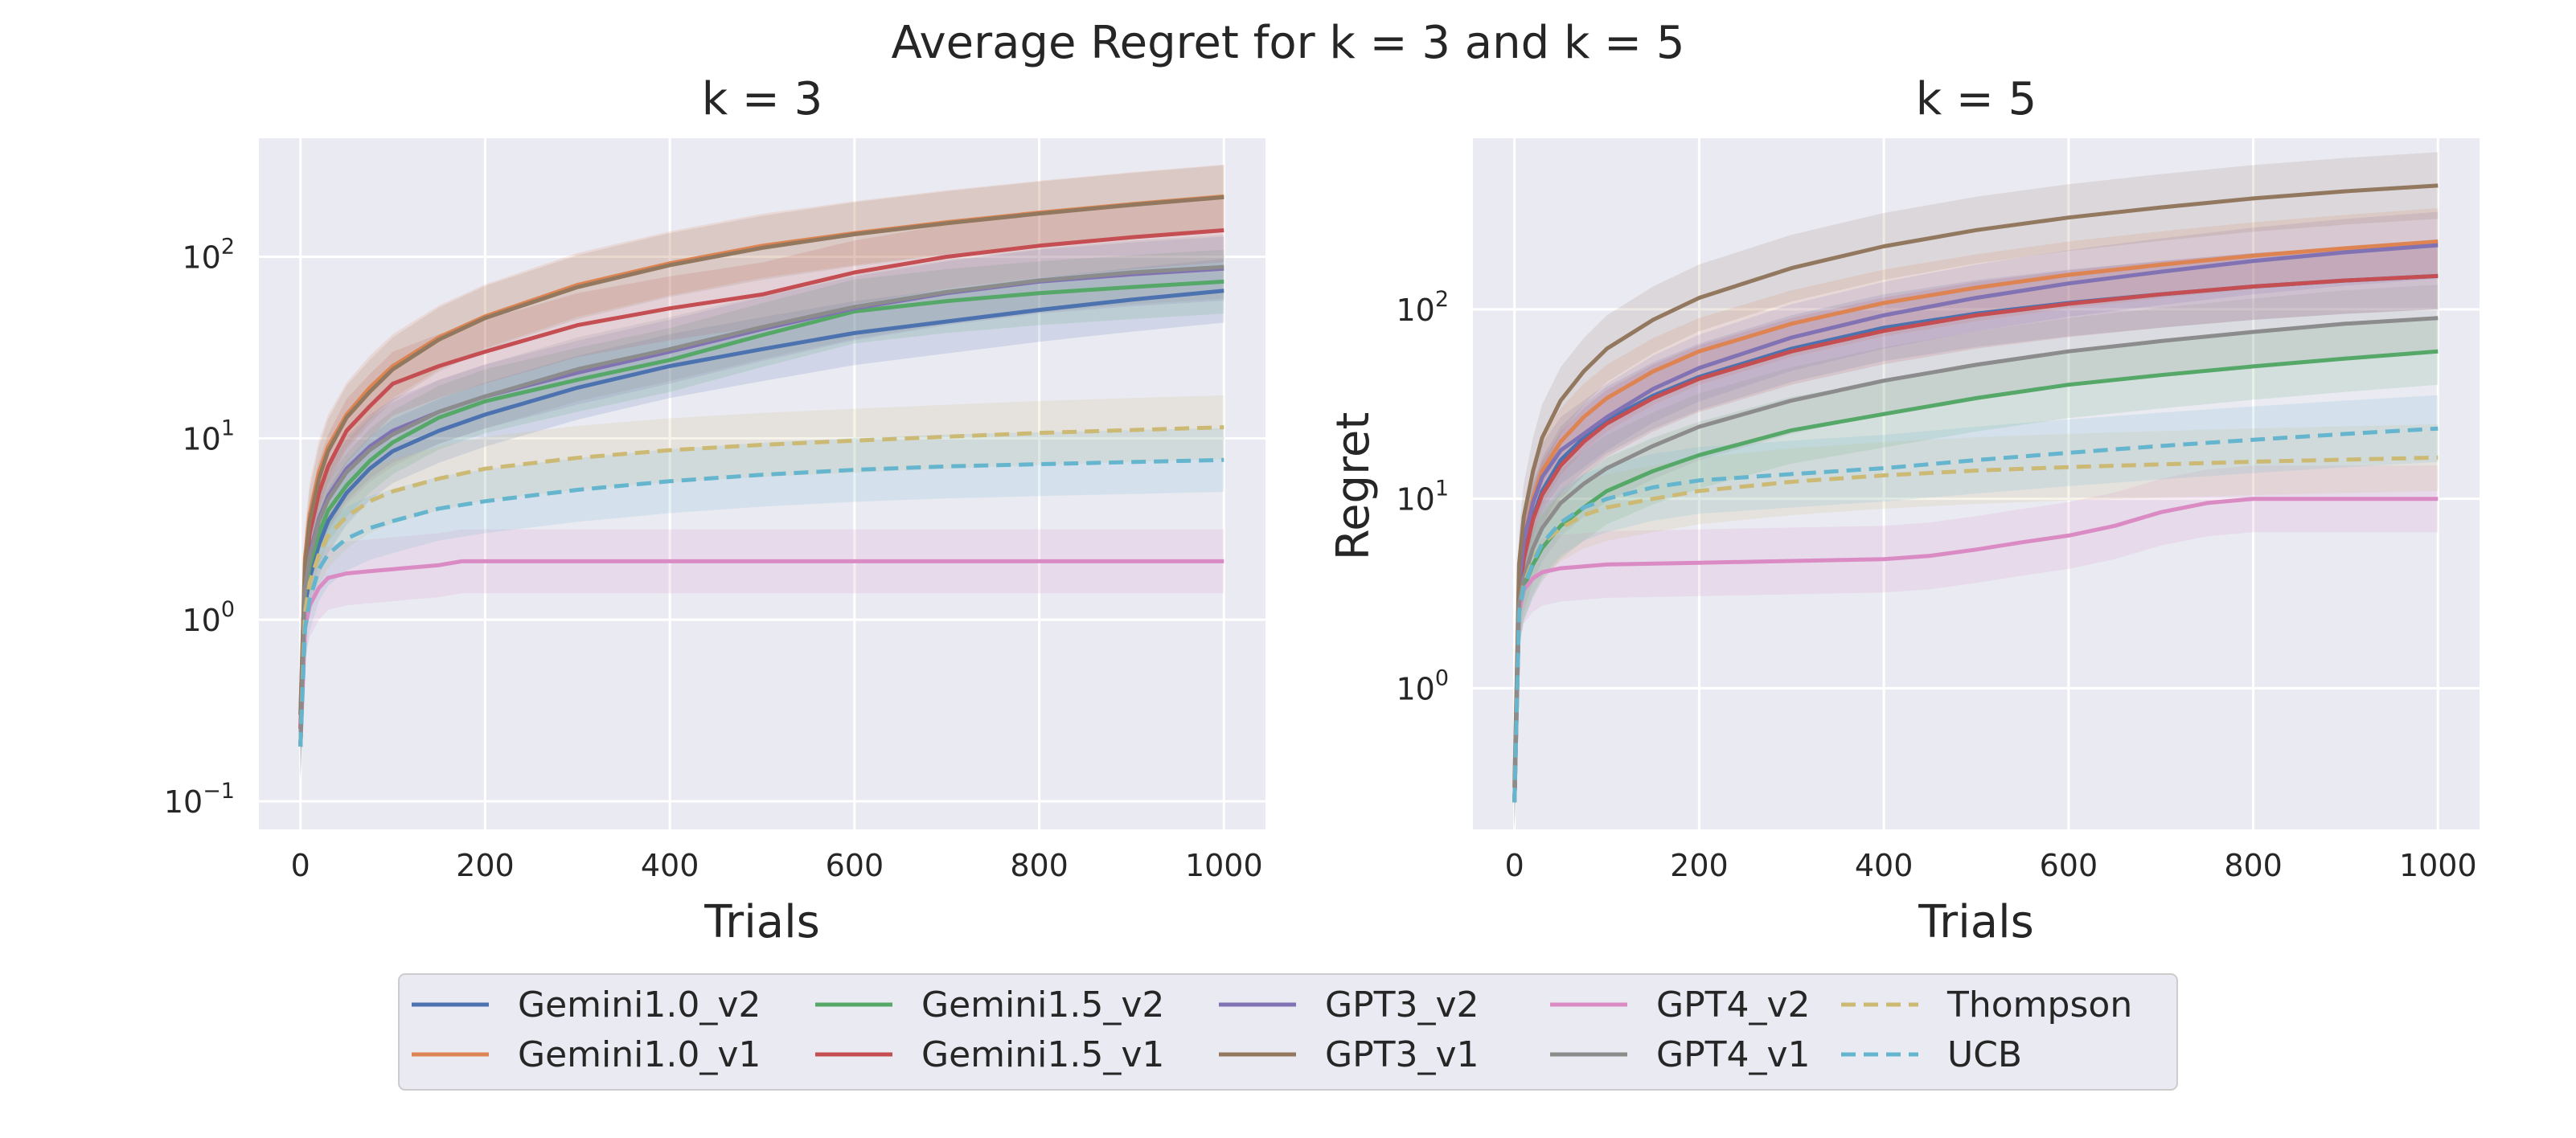 This screenshot has height=1138, width=2576. Describe the element at coordinates (1733, 1004) in the screenshot. I see `legend-label: GPT4_v2` at that location.